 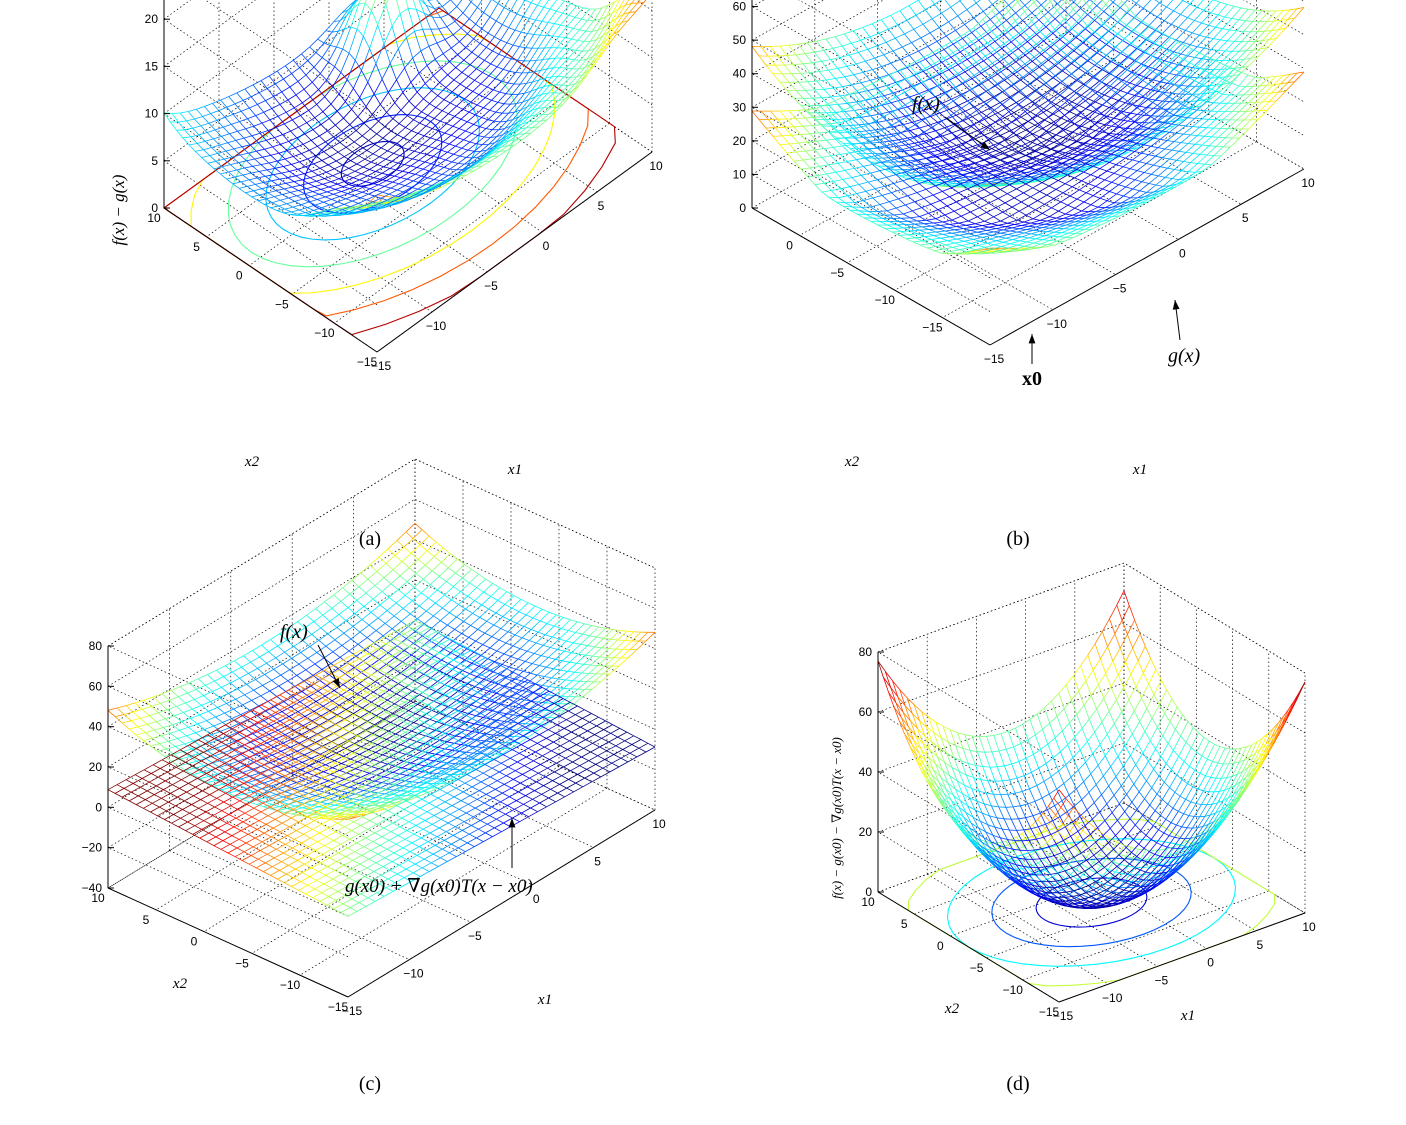 What do you see at coordinates (282, 304) in the screenshot?
I see `y-tick-label: −5` at bounding box center [282, 304].